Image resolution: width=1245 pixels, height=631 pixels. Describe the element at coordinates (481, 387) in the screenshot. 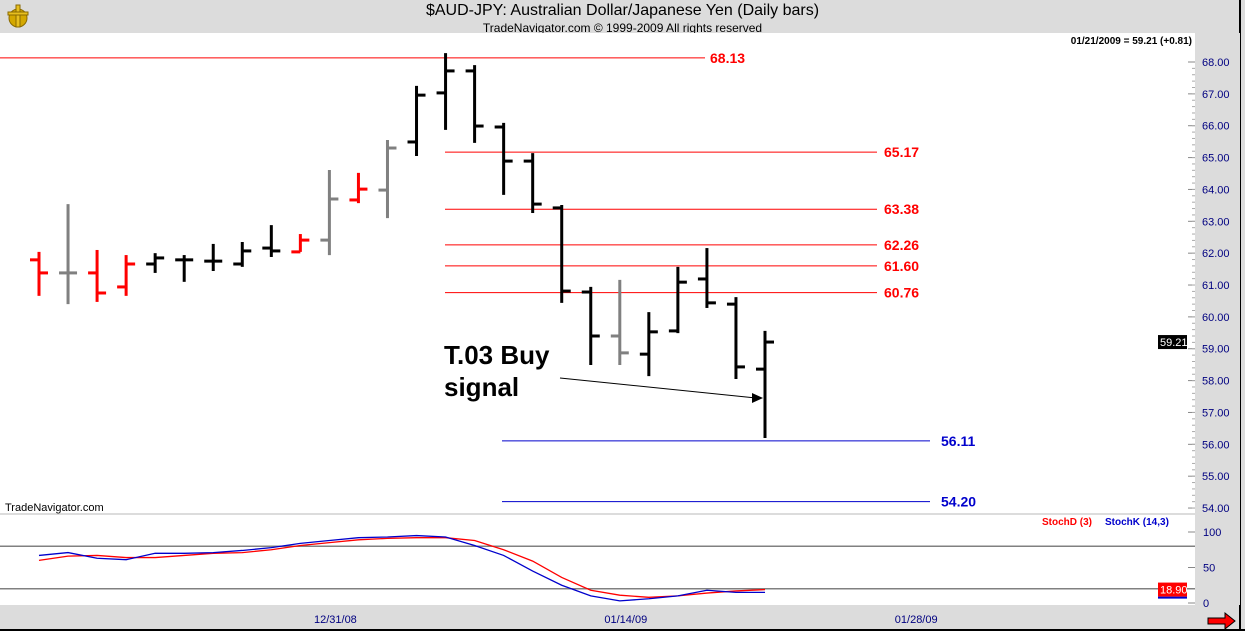

I see `annotation-line-2: signal` at that location.